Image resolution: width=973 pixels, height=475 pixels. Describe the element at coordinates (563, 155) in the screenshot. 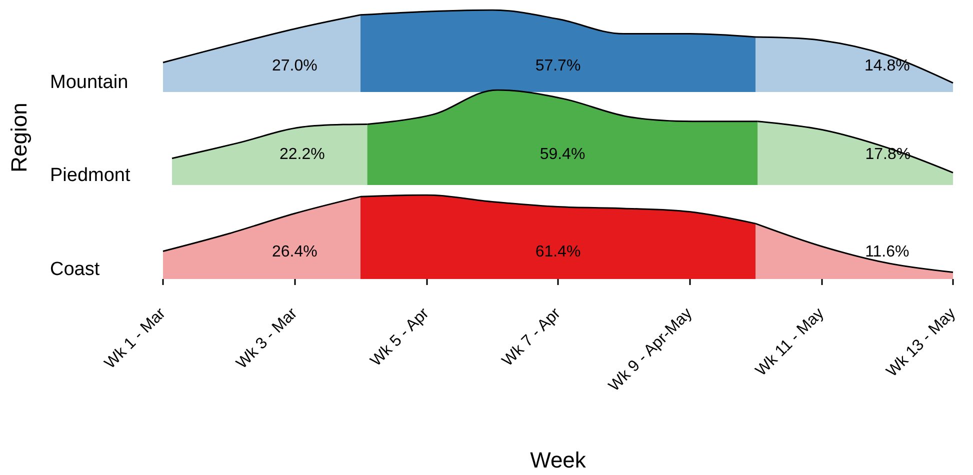

I see `annotation: 59.4%` at that location.